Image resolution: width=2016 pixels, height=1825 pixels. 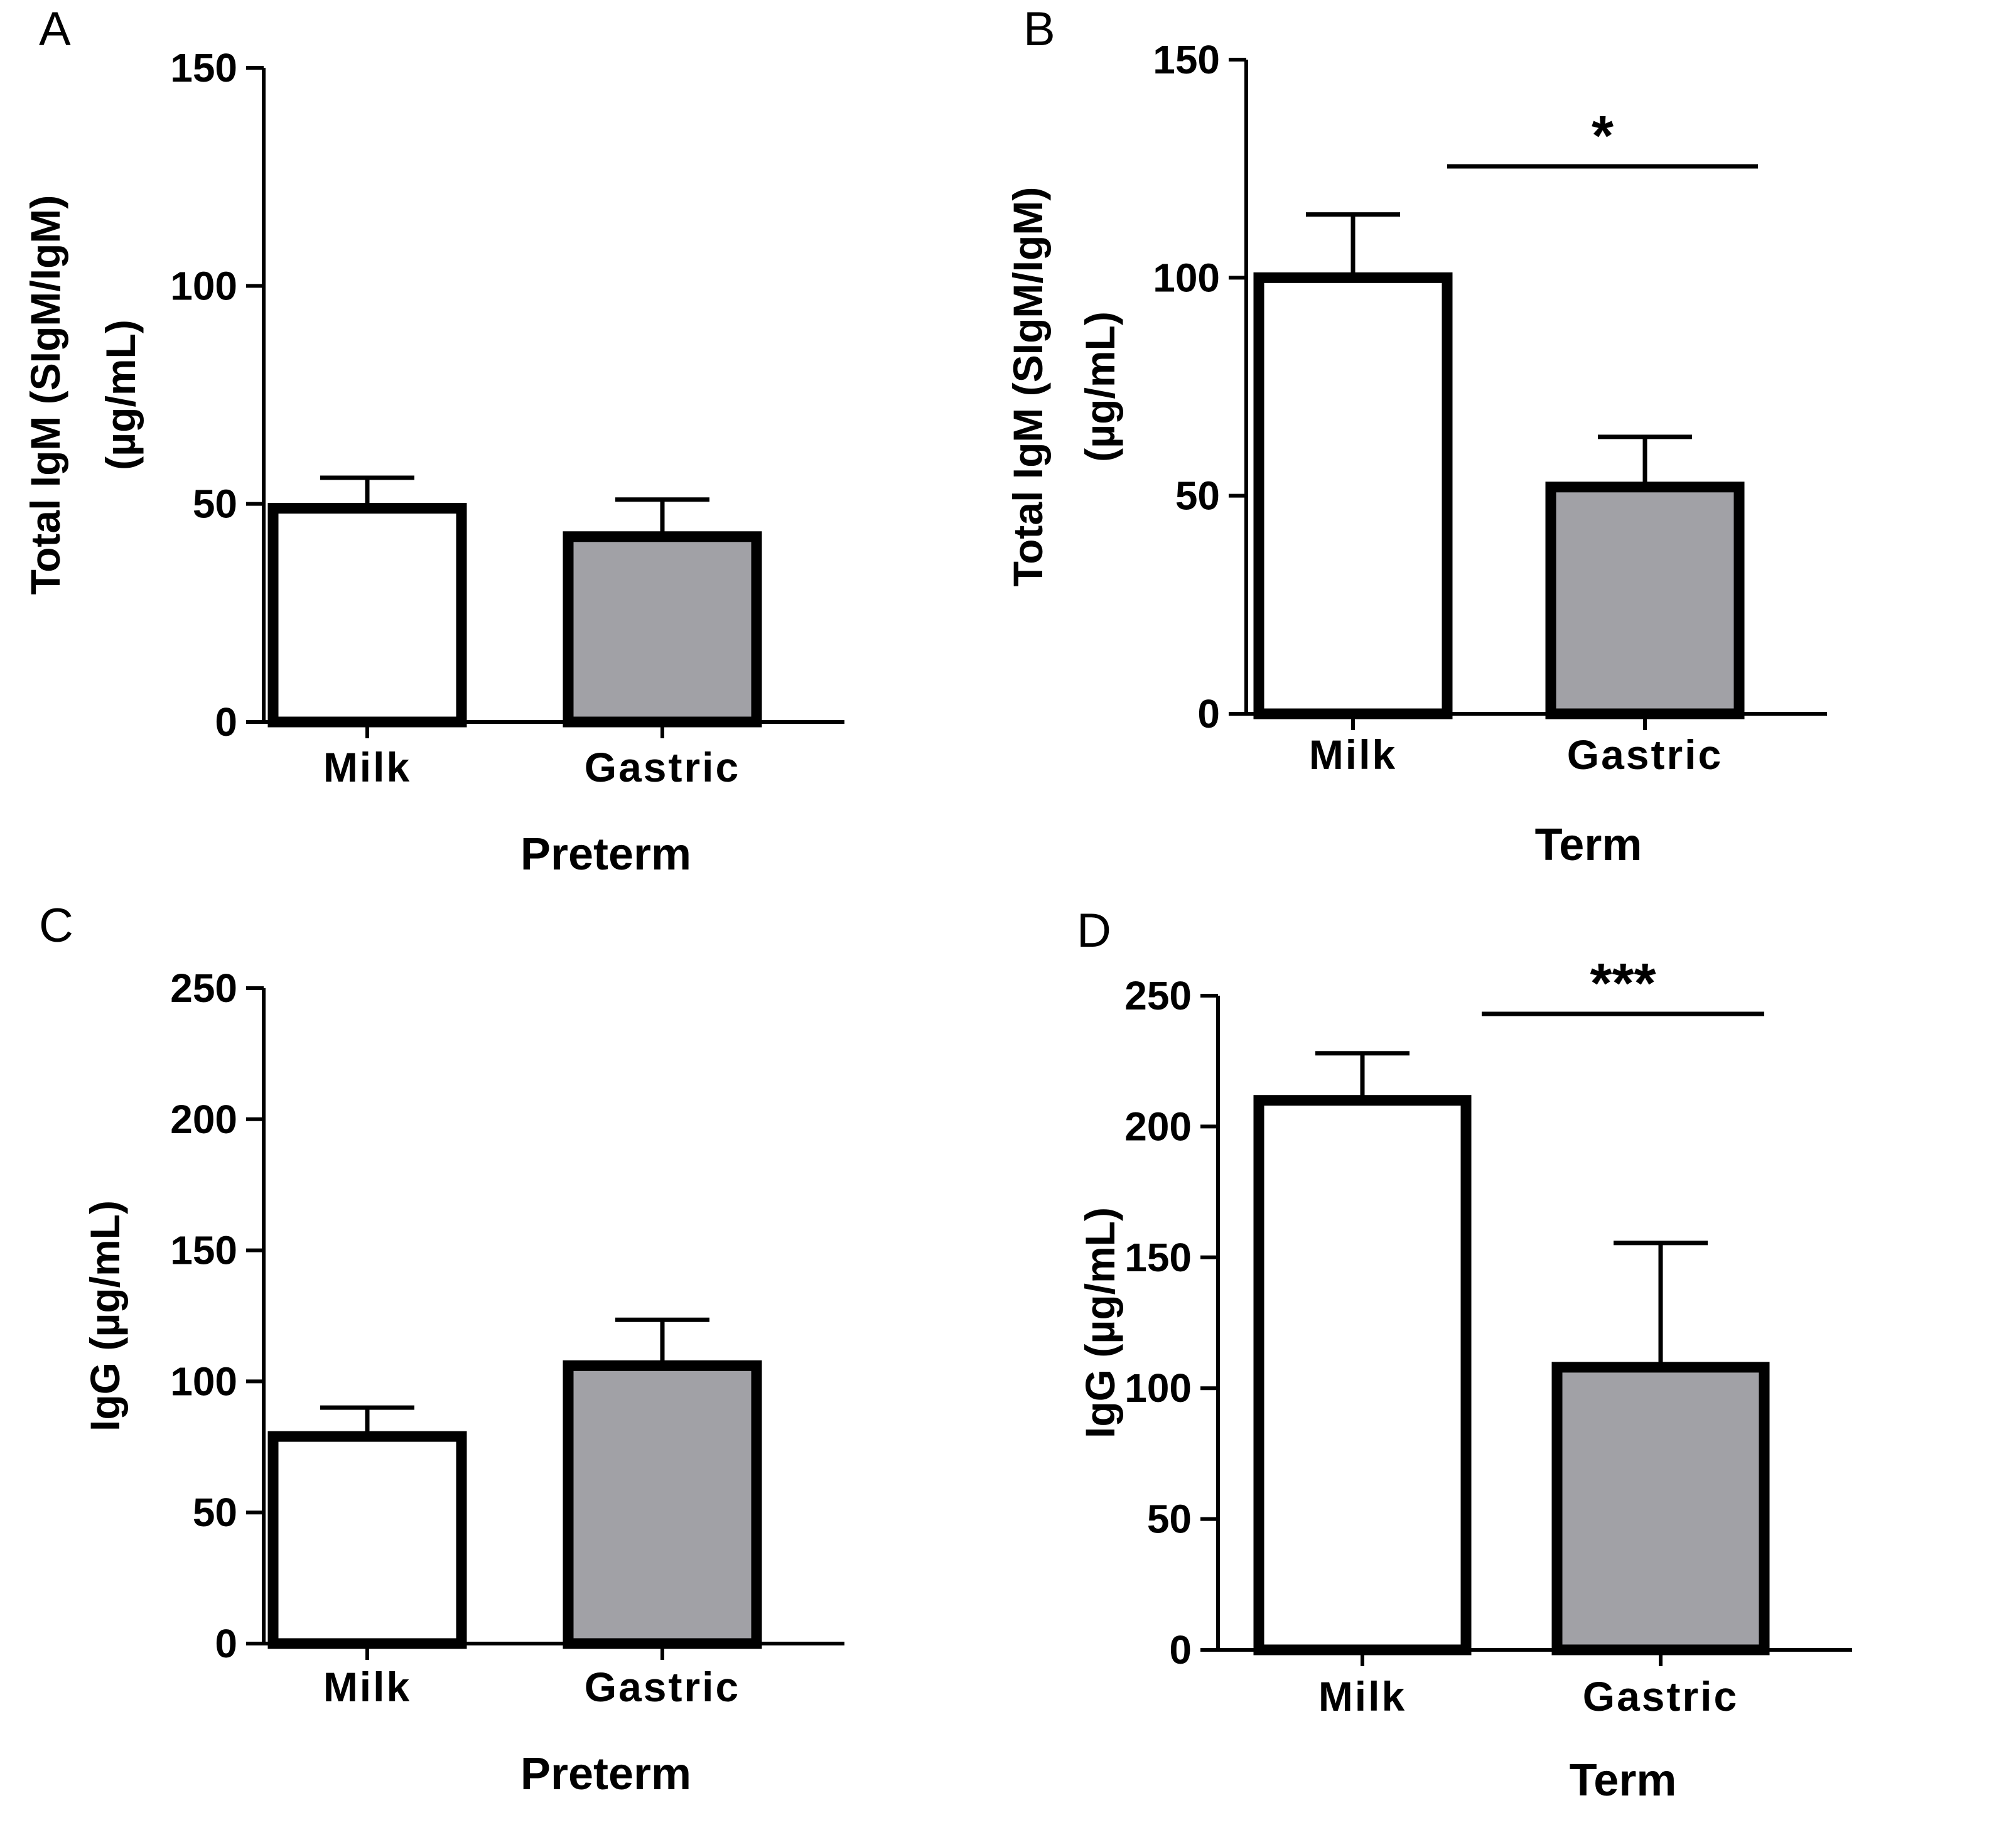 What do you see at coordinates (55, 29) in the screenshot?
I see `panel-letter: A` at bounding box center [55, 29].